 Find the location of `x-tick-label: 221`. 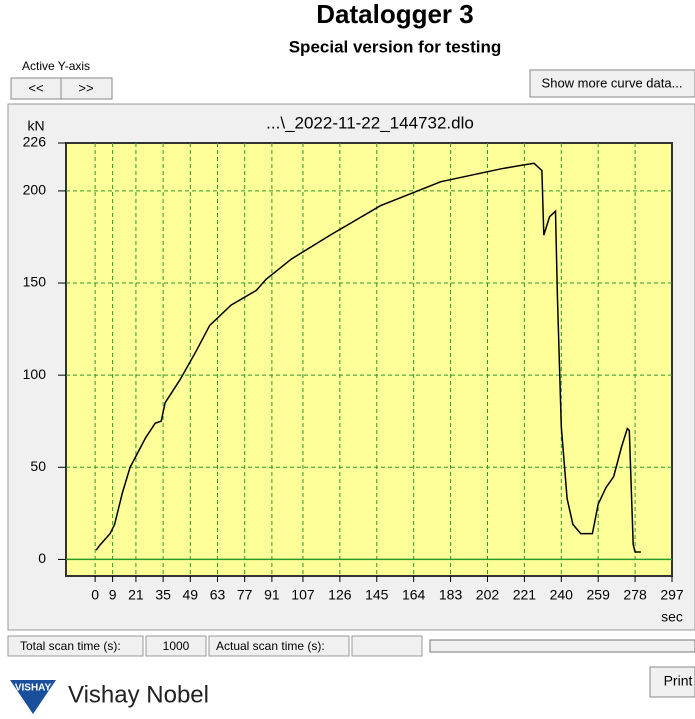

x-tick-label: 221 is located at coordinates (525, 595).